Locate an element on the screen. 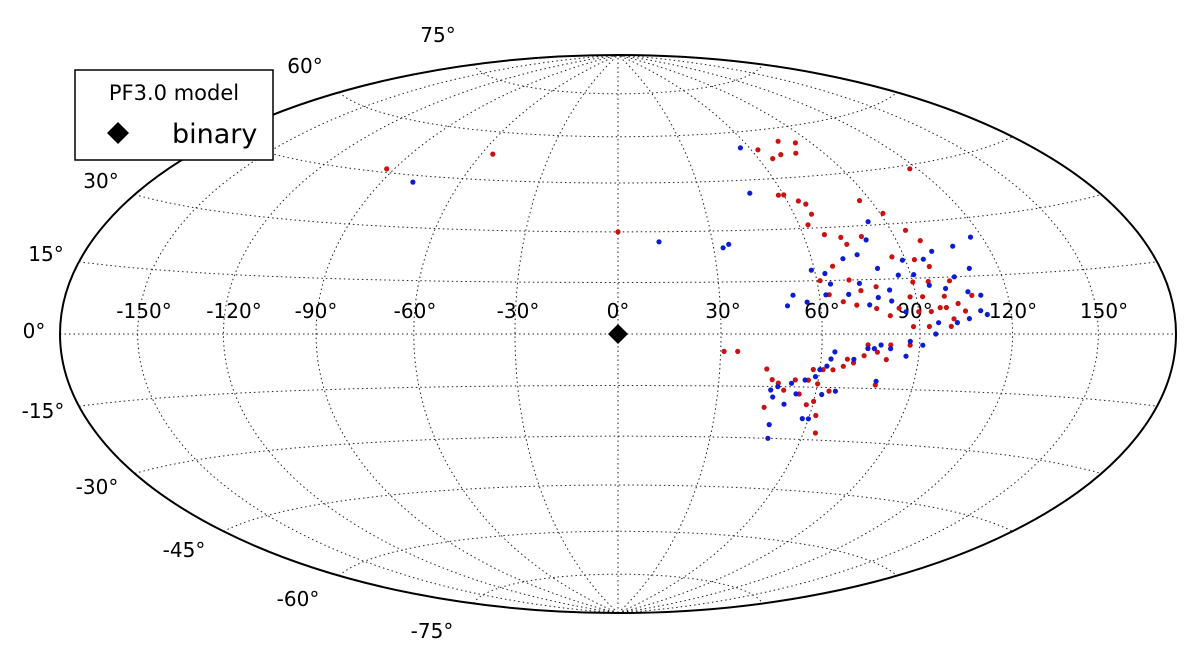  longitude-tick-label: -120° is located at coordinates (233, 311).